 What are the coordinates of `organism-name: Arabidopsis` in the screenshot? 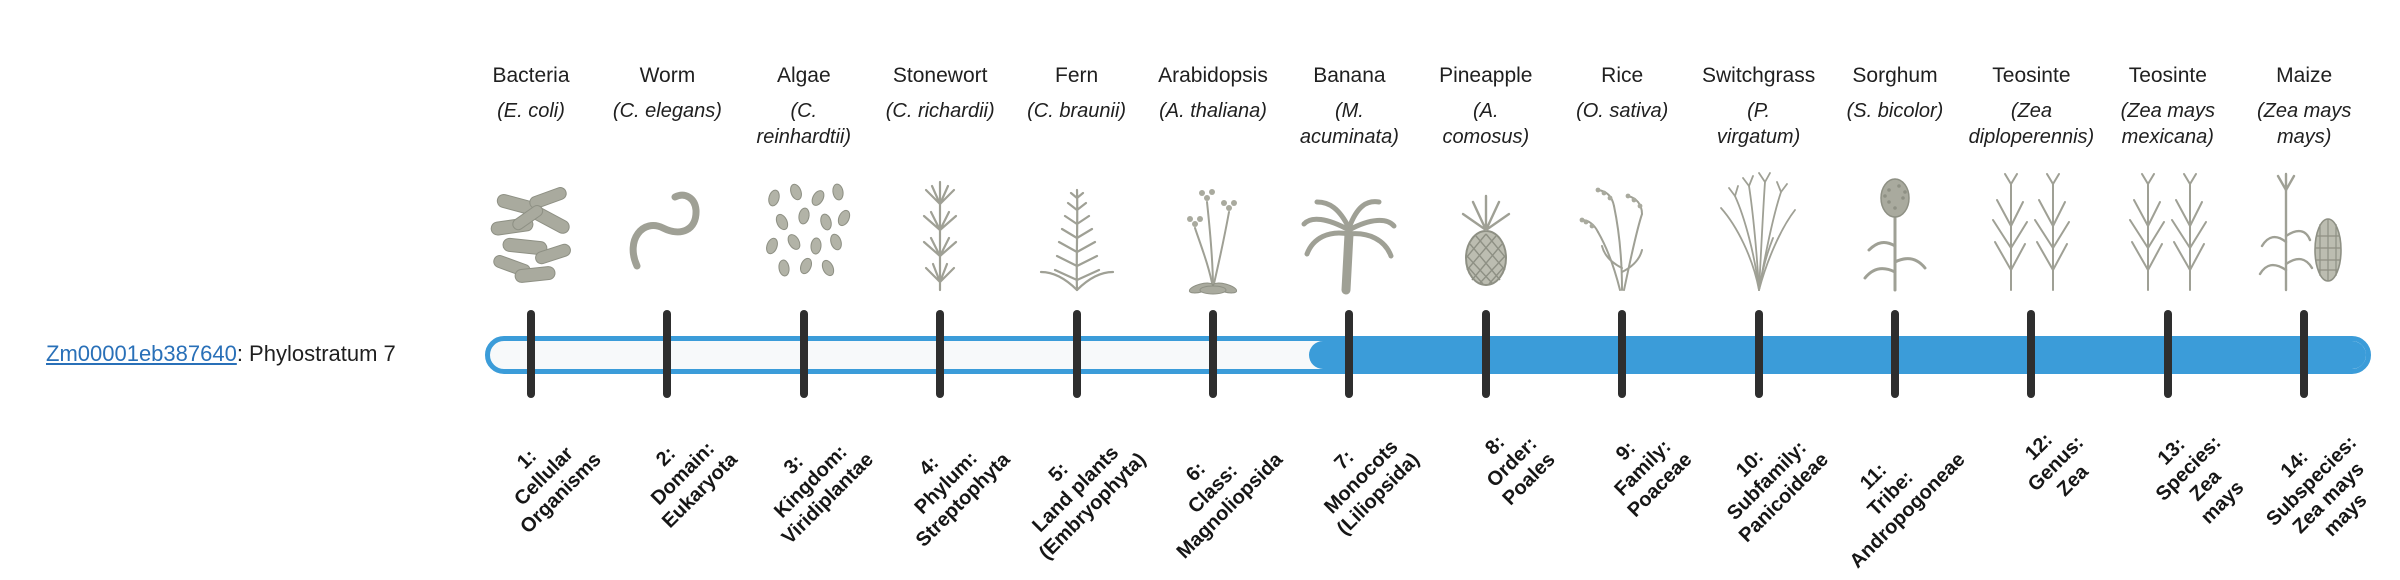 It's located at (1213, 75).